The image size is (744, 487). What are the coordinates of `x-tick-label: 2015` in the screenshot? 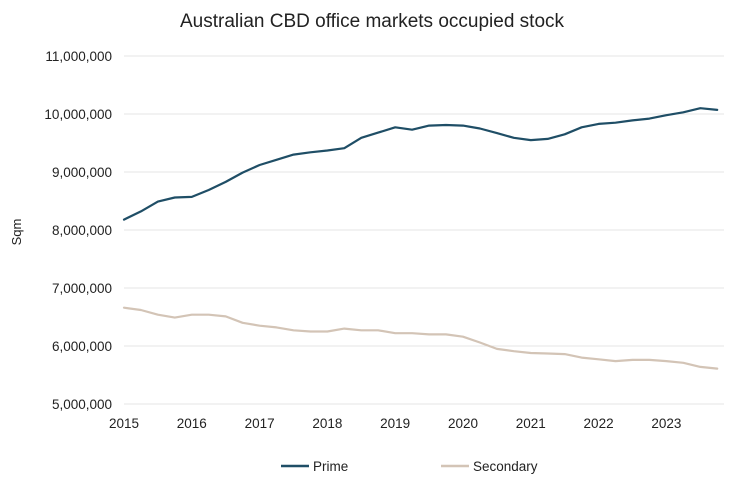 It's located at (124, 423).